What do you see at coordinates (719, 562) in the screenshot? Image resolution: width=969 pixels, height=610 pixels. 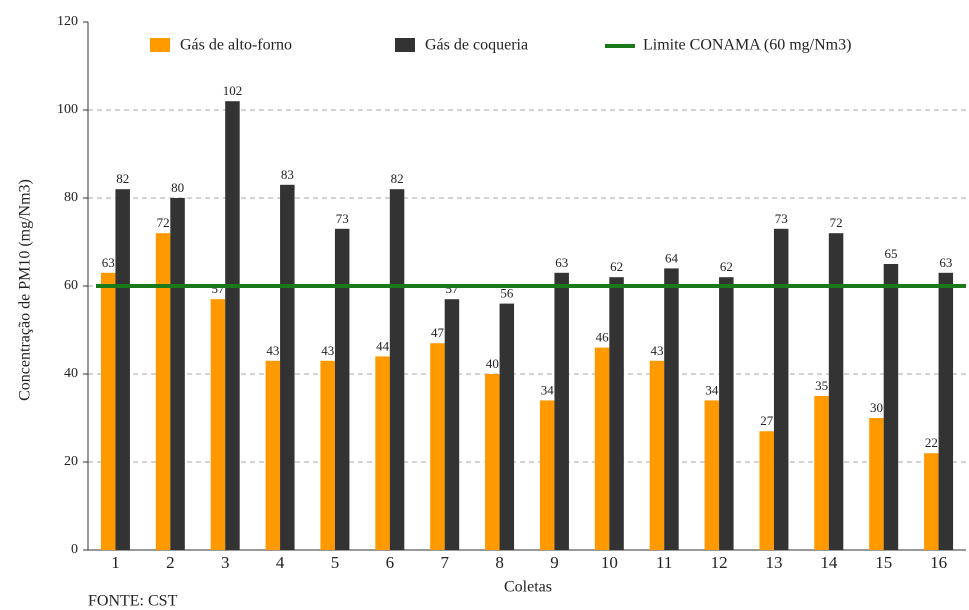 I see `x-tick-label: 12` at bounding box center [719, 562].